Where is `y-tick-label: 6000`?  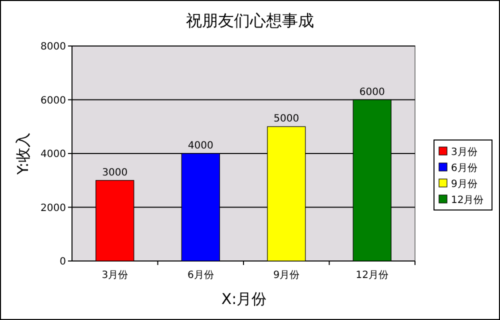 y-tick-label: 6000 is located at coordinates (53, 100).